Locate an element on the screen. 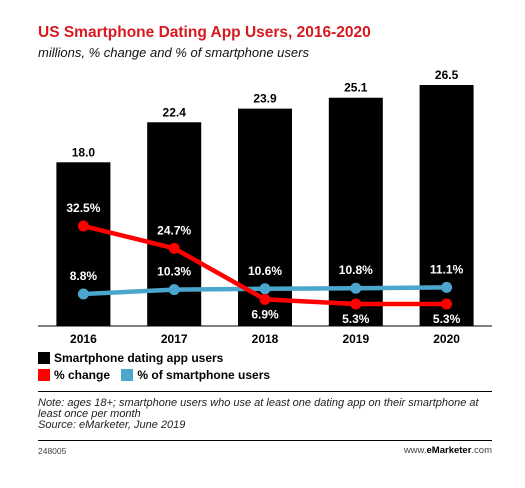 The width and height of the screenshot is (525, 488). x-tick-label: 2018 is located at coordinates (265, 339).